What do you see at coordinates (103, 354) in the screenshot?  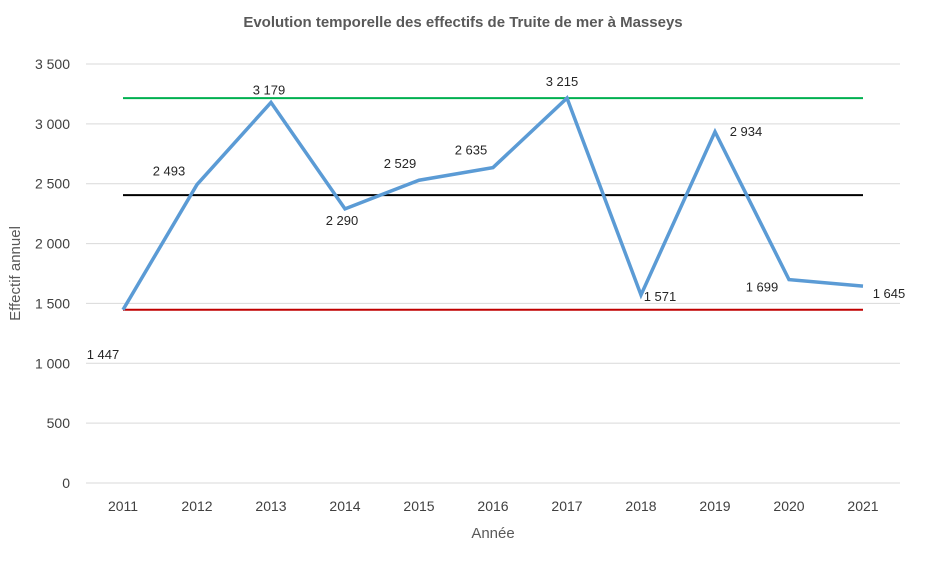 I see `data-label: 1 447` at bounding box center [103, 354].